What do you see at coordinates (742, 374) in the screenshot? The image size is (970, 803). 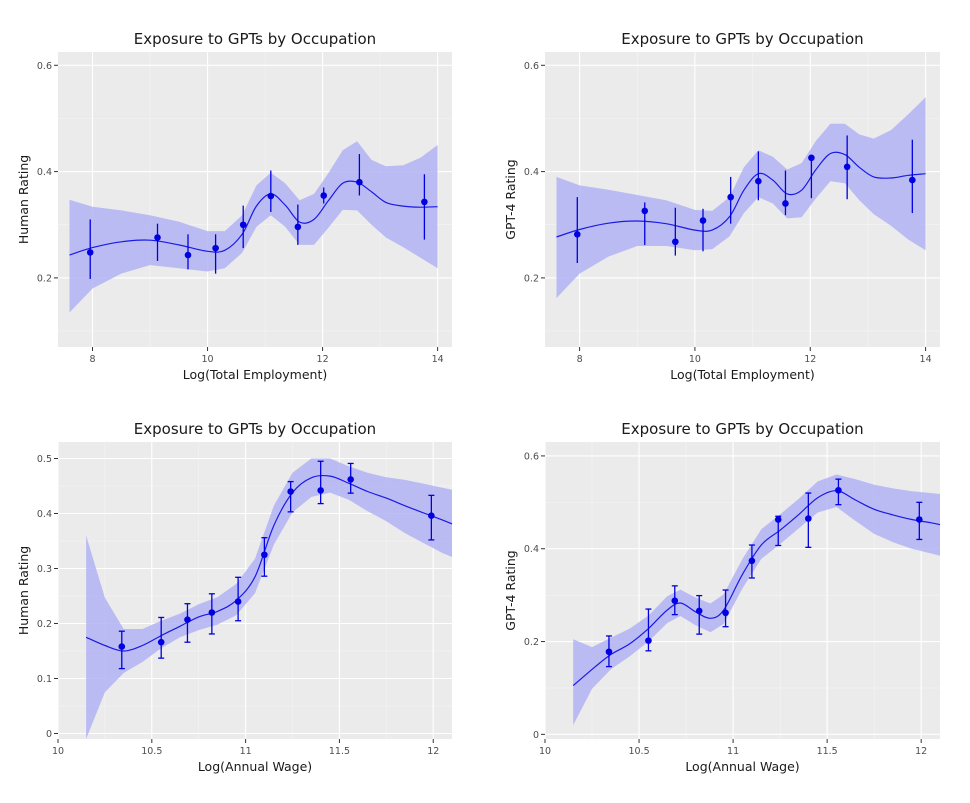 I see `x-axis-label: Log(Total Employment)` at bounding box center [742, 374].